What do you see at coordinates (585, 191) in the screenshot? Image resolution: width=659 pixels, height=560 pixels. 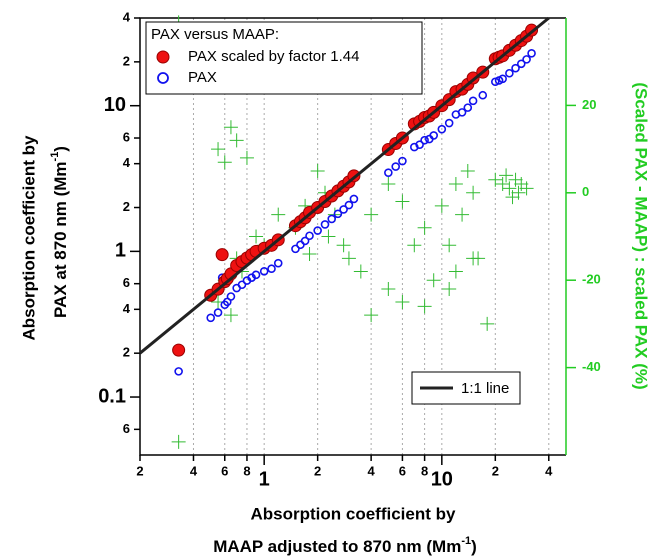 I see `y2-tick-label: 0` at bounding box center [585, 191].